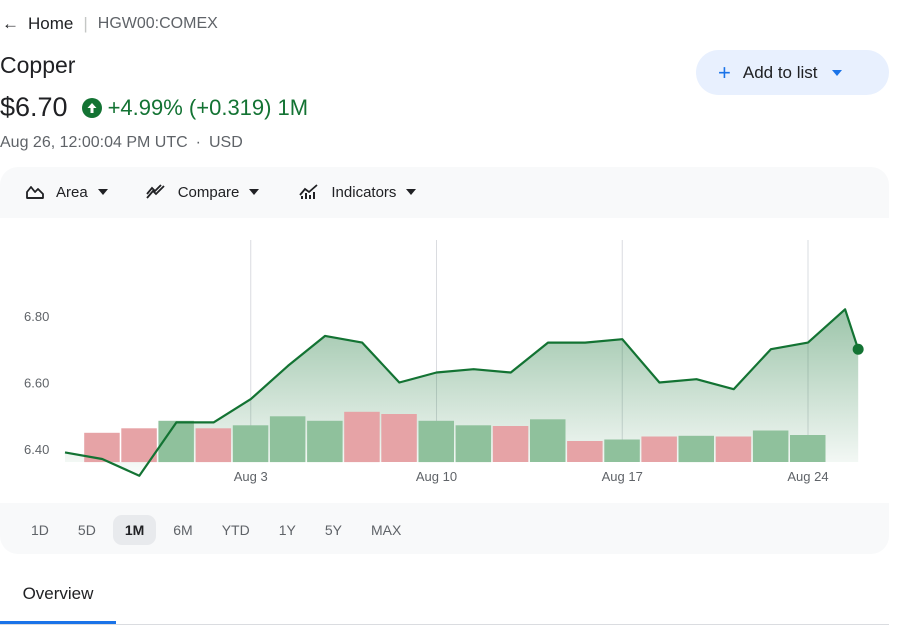  Describe the element at coordinates (333, 529) in the screenshot. I see `range-5y: 5Y` at that location.